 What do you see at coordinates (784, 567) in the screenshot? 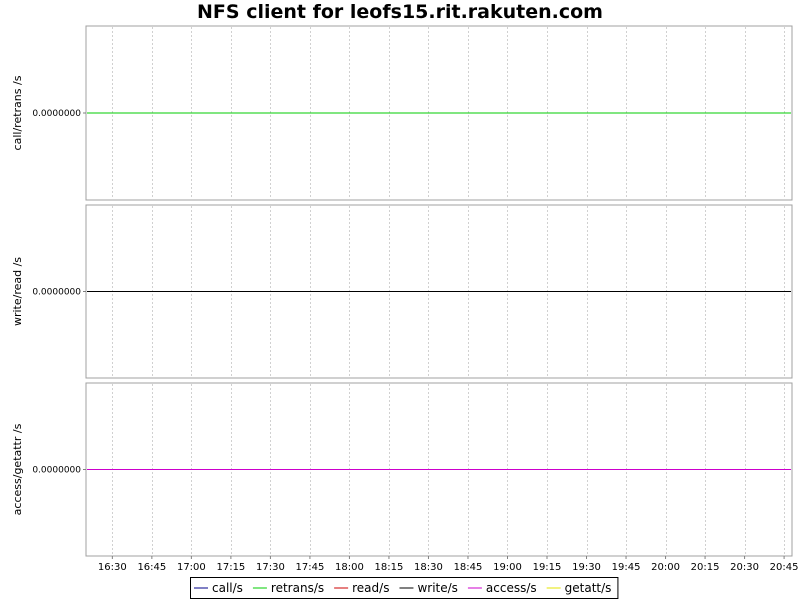
I see `x-tick-label: 20:45` at bounding box center [784, 567].